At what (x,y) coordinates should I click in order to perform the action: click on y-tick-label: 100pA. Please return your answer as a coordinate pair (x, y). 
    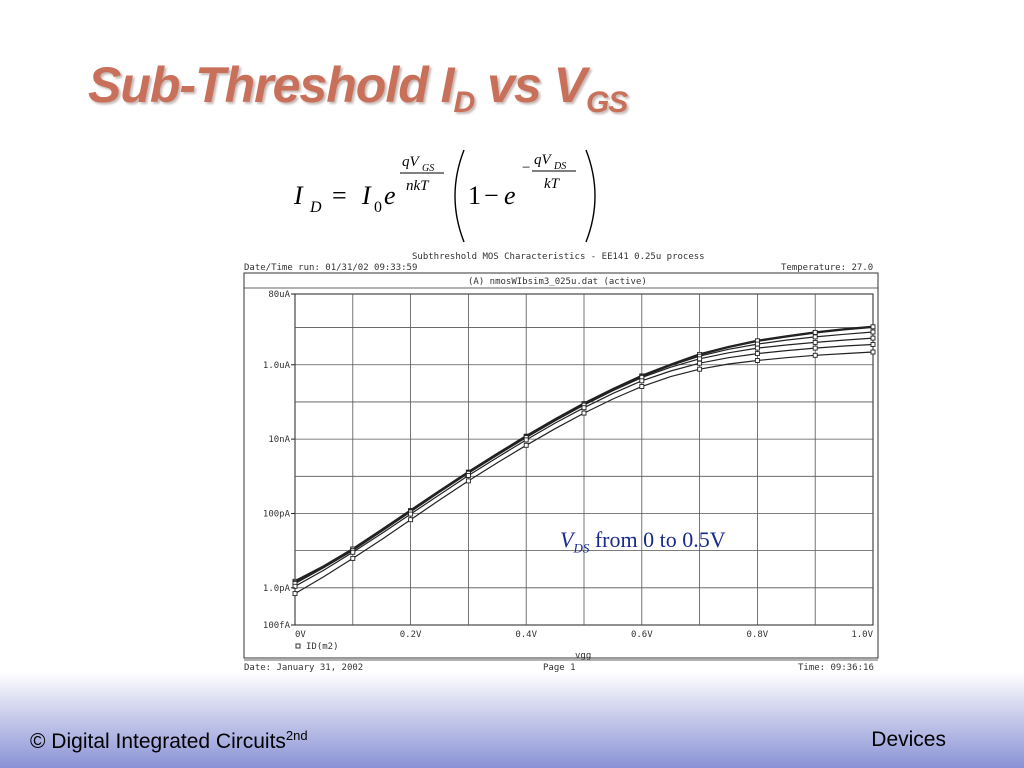
    Looking at the image, I should click on (277, 514).